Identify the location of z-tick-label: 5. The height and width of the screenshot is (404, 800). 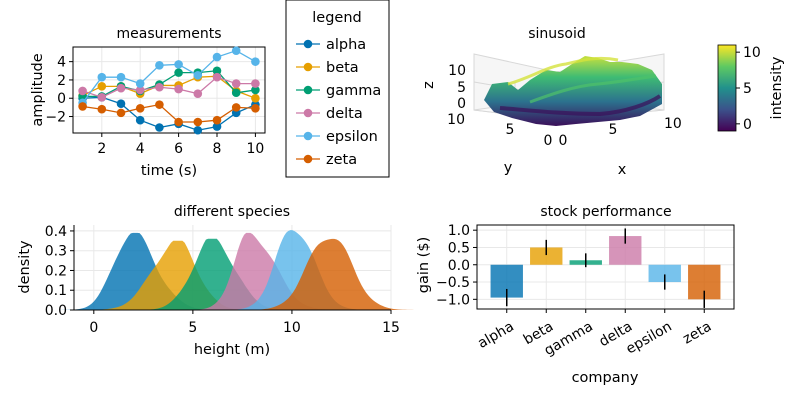
(461, 88).